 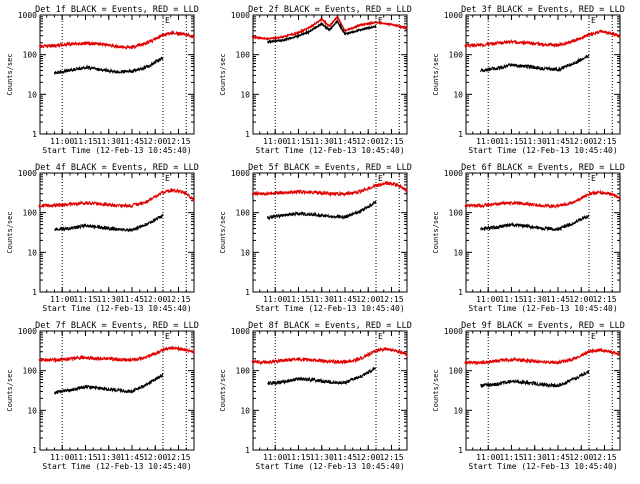 What do you see at coordinates (330, 10) in the screenshot?
I see `chart-title: Det 2f BLACK = Events, RED = LLD` at bounding box center [330, 10].